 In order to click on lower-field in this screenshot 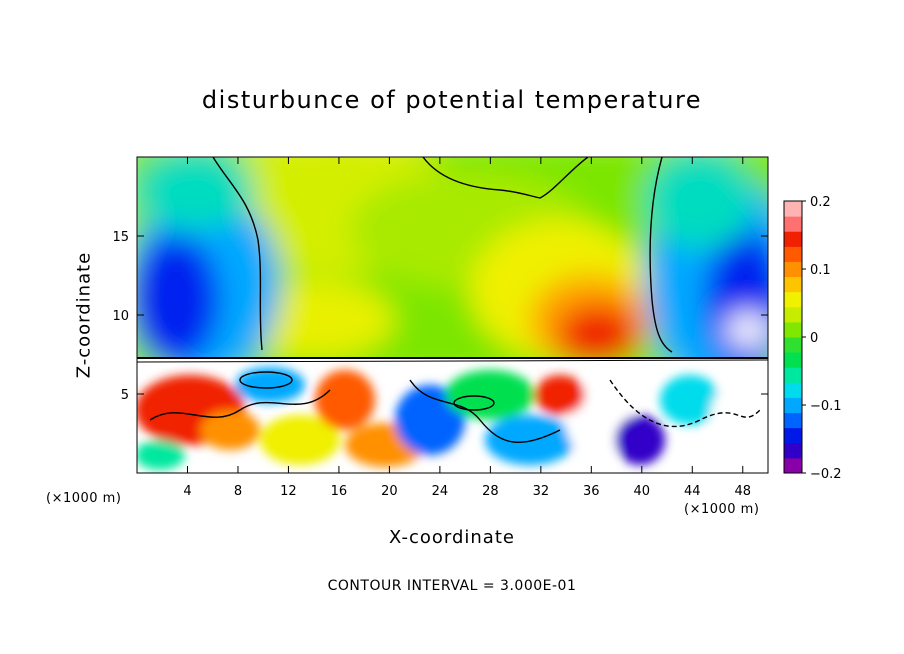, I will do `click(452, 415)`.